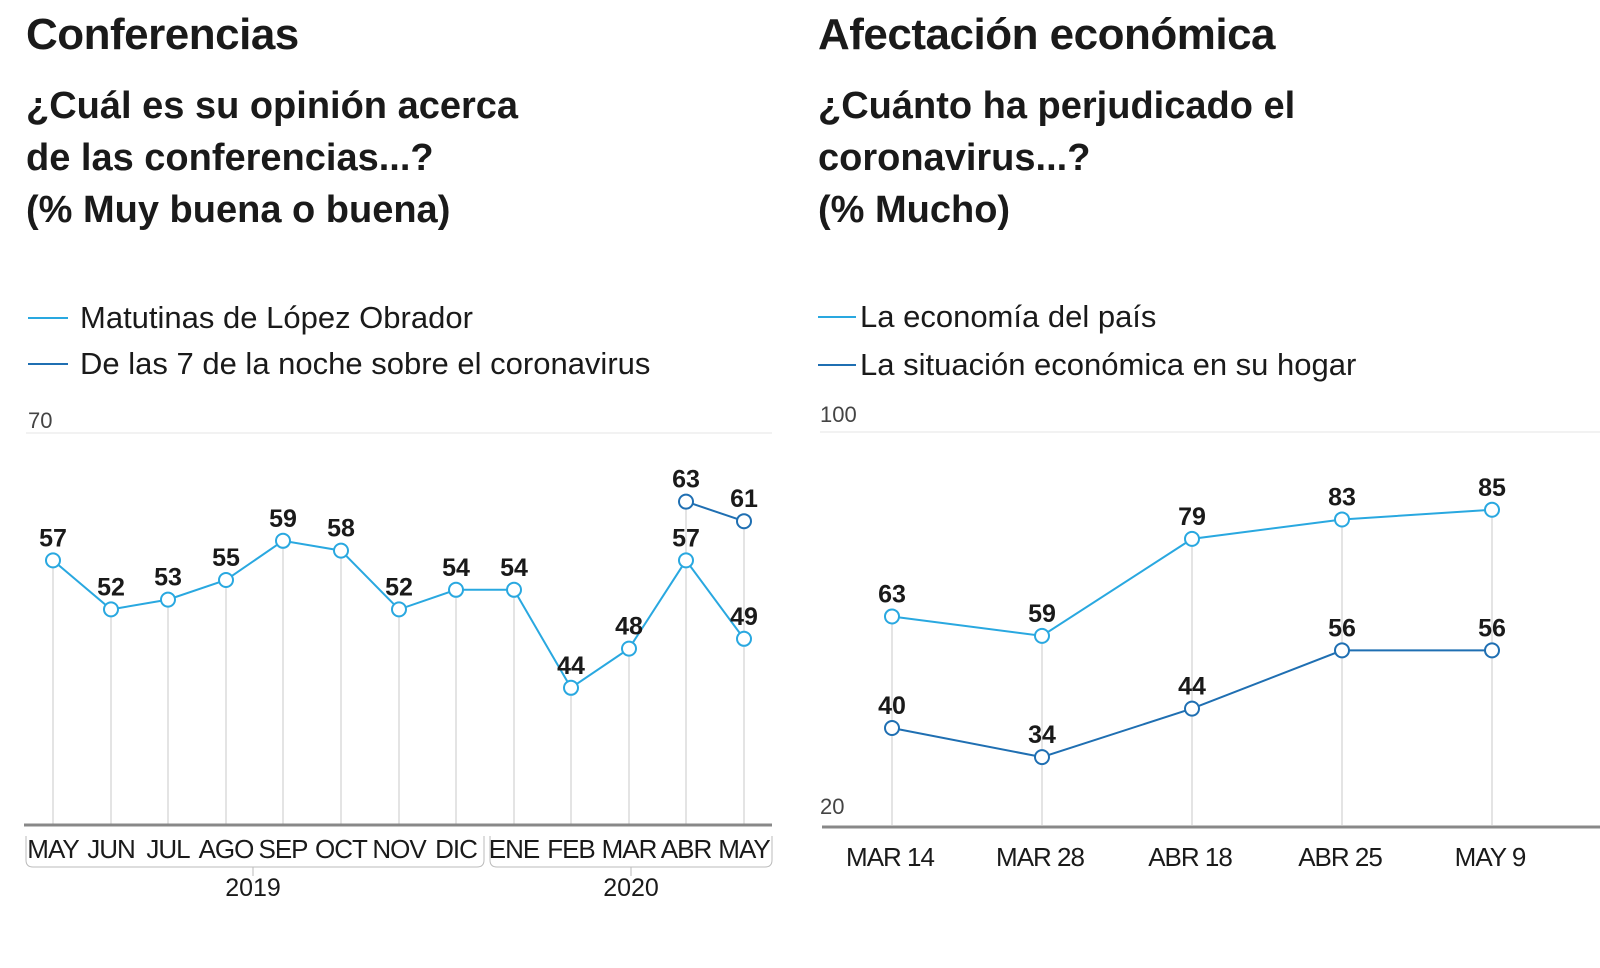 Image resolution: width=1600 pixels, height=968 pixels. I want to click on x-tick-label: SEP, so click(282, 849).